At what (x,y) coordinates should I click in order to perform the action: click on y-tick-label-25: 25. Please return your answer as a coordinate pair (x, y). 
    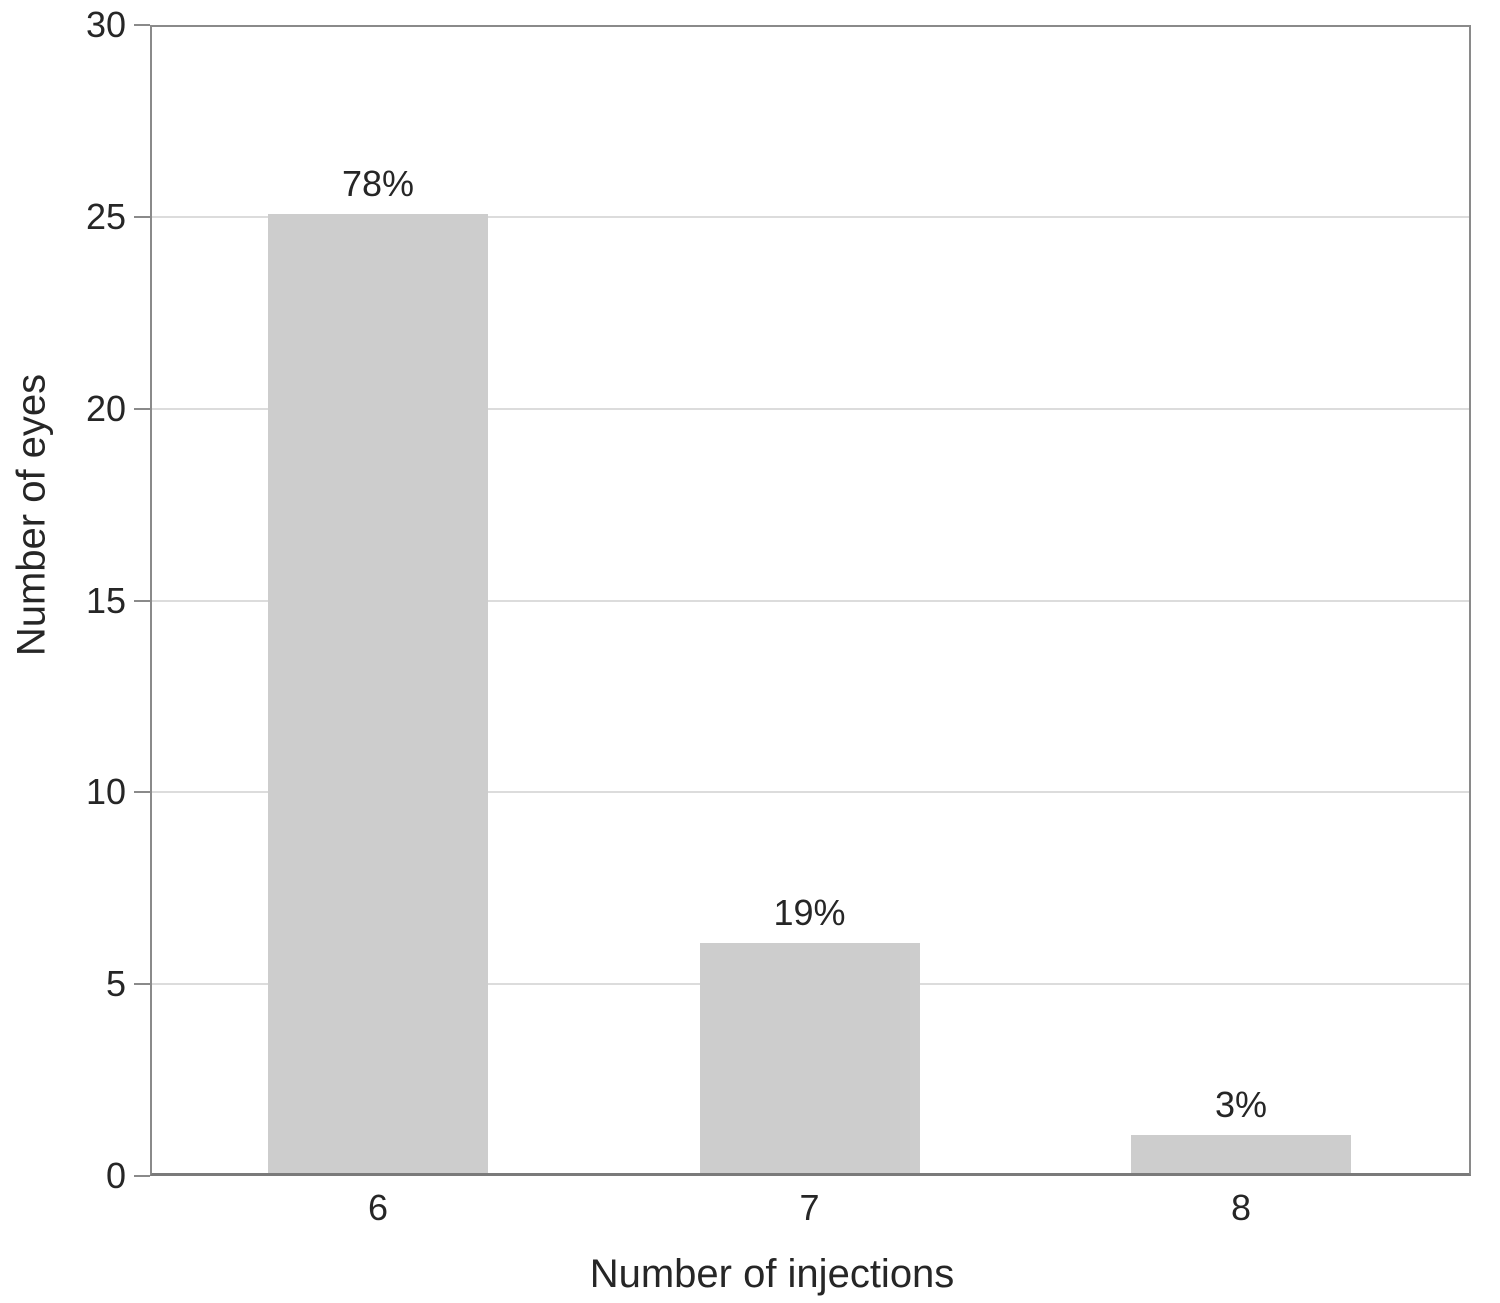
    Looking at the image, I should click on (105, 216).